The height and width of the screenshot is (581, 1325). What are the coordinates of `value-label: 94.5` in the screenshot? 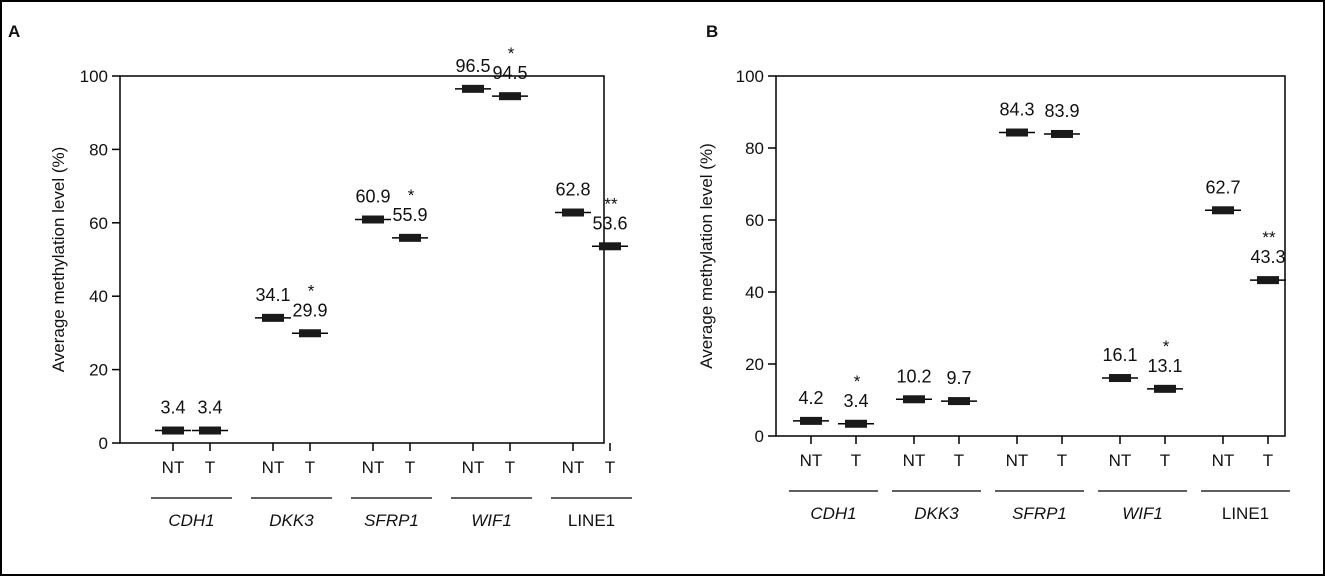 It's located at (509, 73).